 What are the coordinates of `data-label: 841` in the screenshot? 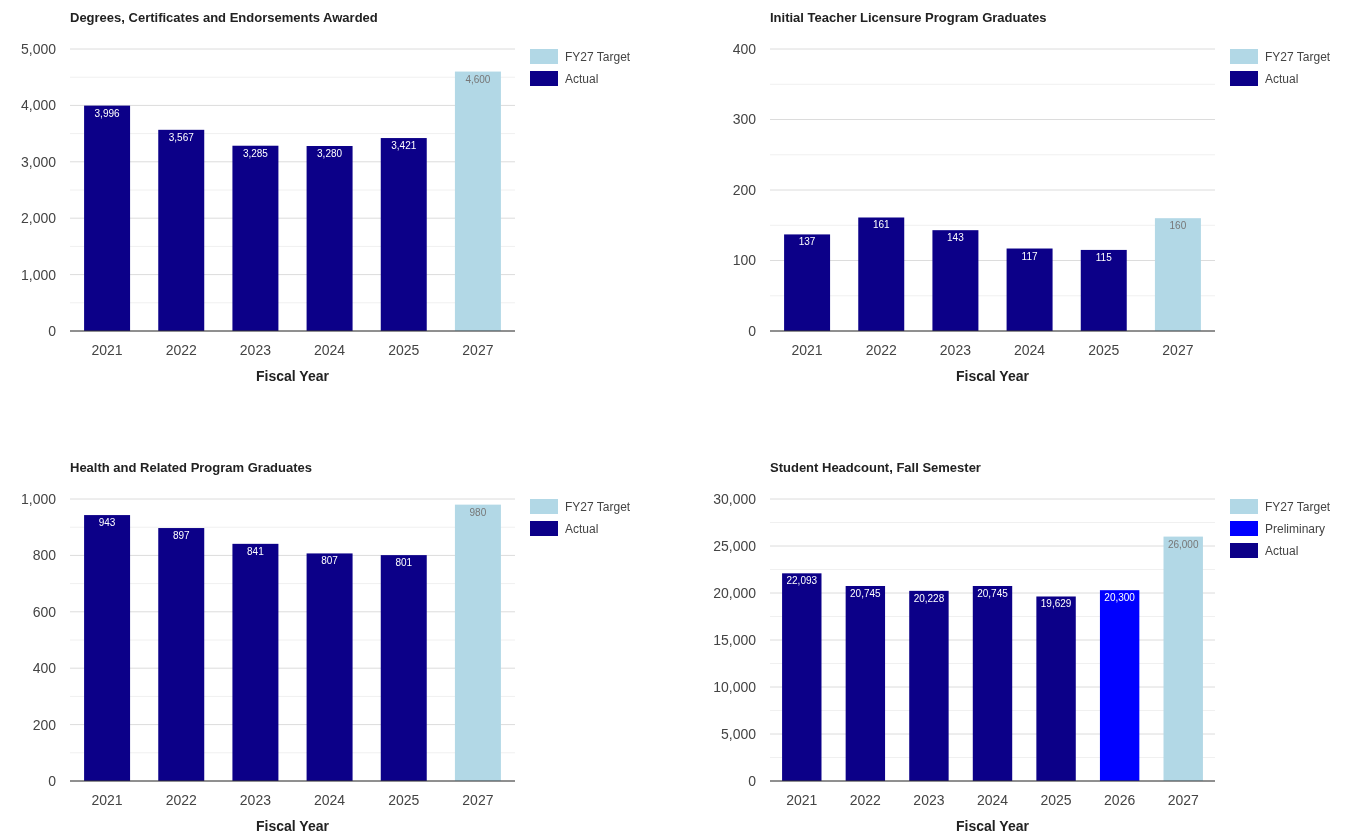 It's located at (256, 551).